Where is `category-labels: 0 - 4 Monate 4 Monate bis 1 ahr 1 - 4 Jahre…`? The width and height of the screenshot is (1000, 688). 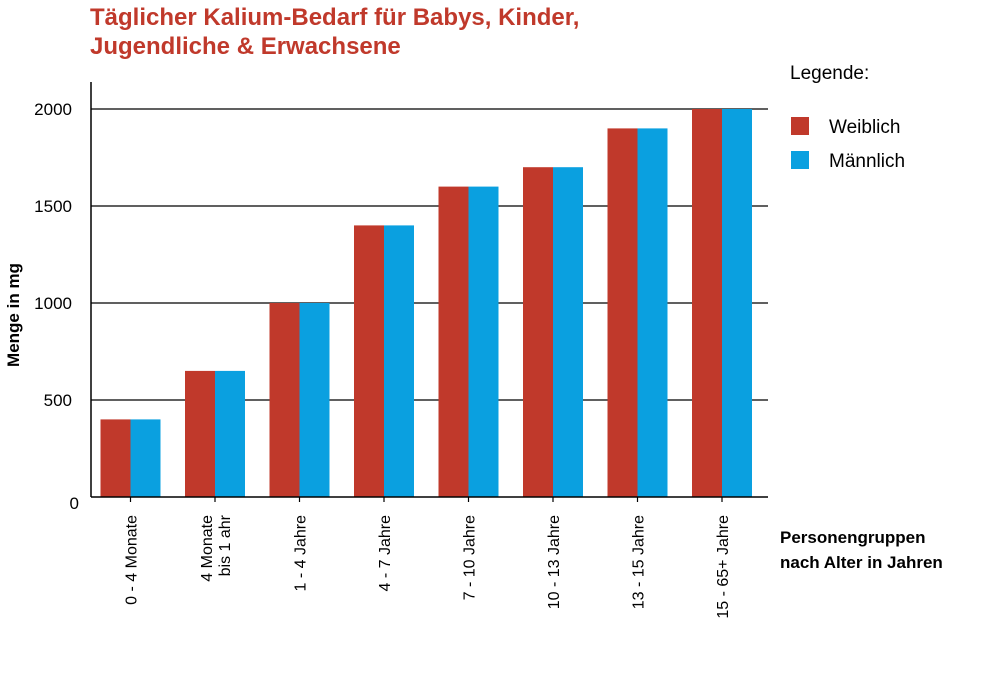
category-labels: 0 - 4 Monate 4 Monate bis 1 ahr 1 - 4 Jahre… is located at coordinates (428, 558).